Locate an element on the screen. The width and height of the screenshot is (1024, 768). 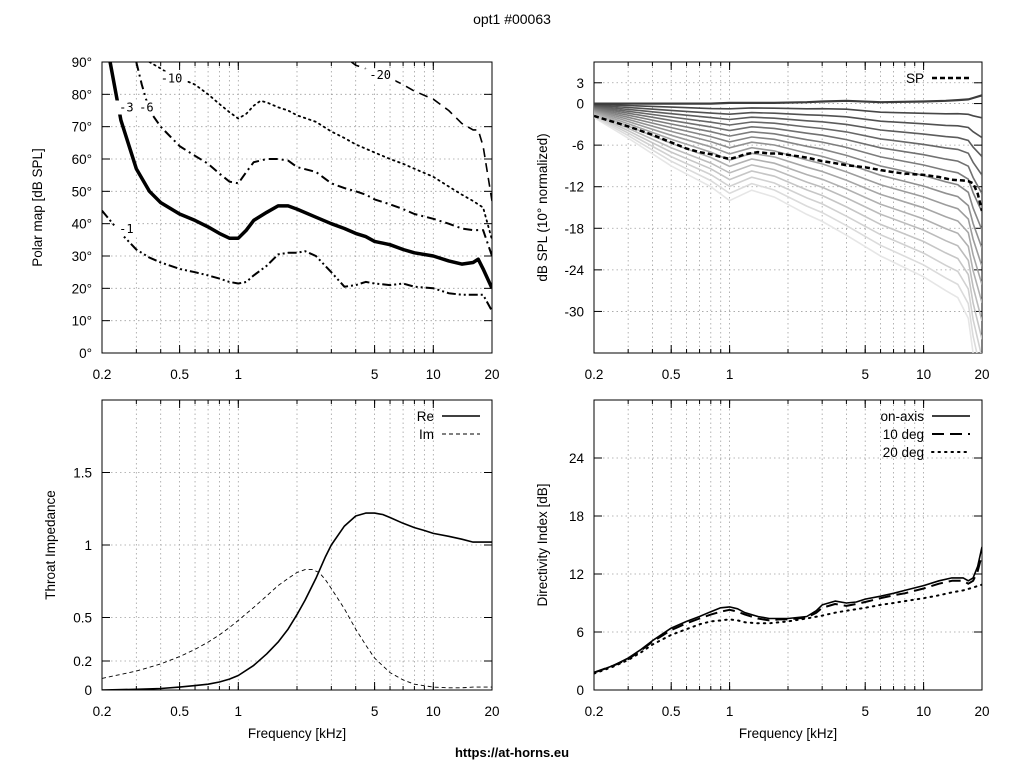
impedance-series-Re is located at coordinates (297, 601).